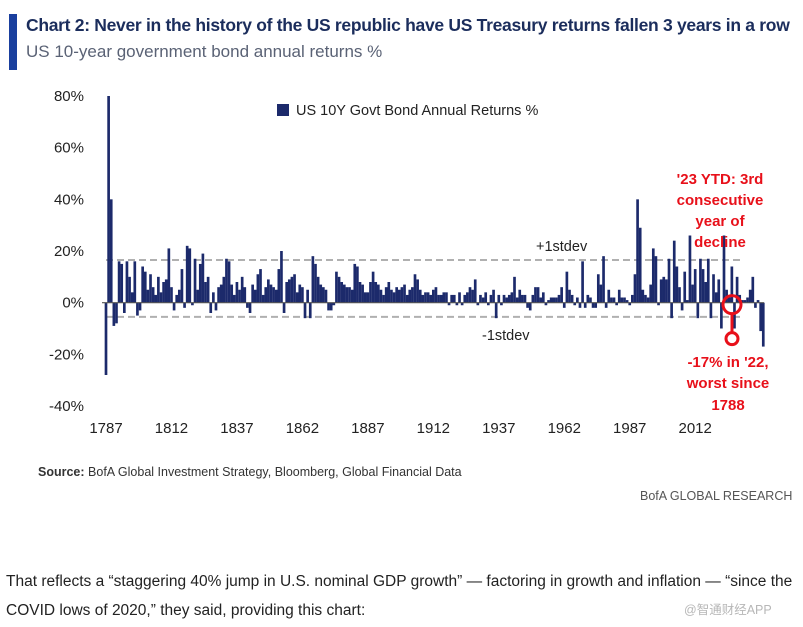 This screenshot has height=627, width=803. What do you see at coordinates (69, 199) in the screenshot?
I see `y-tick-label: 40%` at bounding box center [69, 199].